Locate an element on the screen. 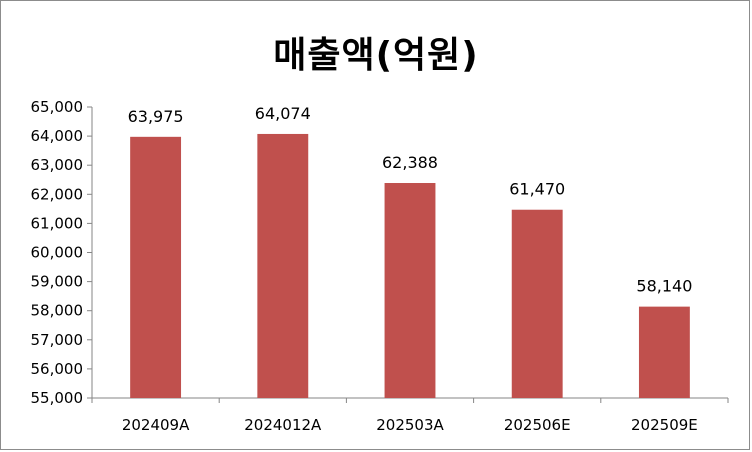  x-tick-label: 202409A is located at coordinates (156, 425).